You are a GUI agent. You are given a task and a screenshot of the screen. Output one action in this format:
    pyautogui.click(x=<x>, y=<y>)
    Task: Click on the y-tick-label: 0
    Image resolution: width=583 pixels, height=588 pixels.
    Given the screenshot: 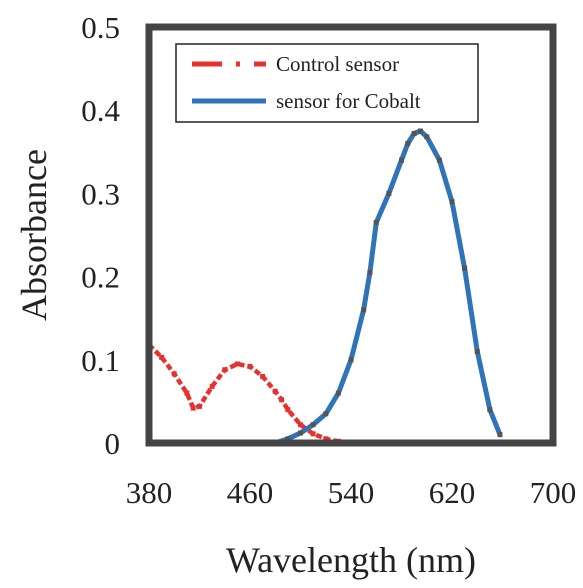 What is the action you would take?
    pyautogui.click(x=113, y=443)
    